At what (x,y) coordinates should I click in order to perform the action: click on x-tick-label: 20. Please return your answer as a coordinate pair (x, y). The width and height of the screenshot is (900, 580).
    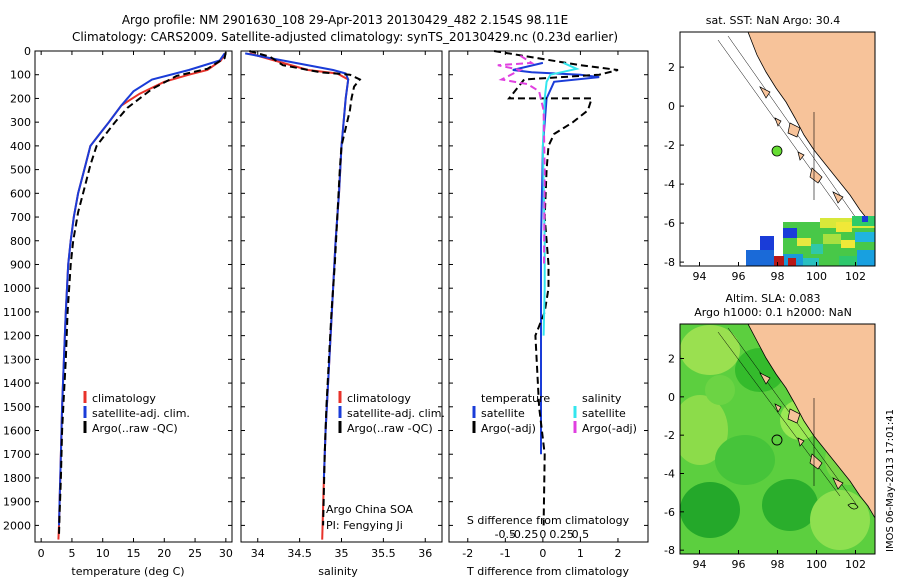
    Looking at the image, I should click on (164, 553).